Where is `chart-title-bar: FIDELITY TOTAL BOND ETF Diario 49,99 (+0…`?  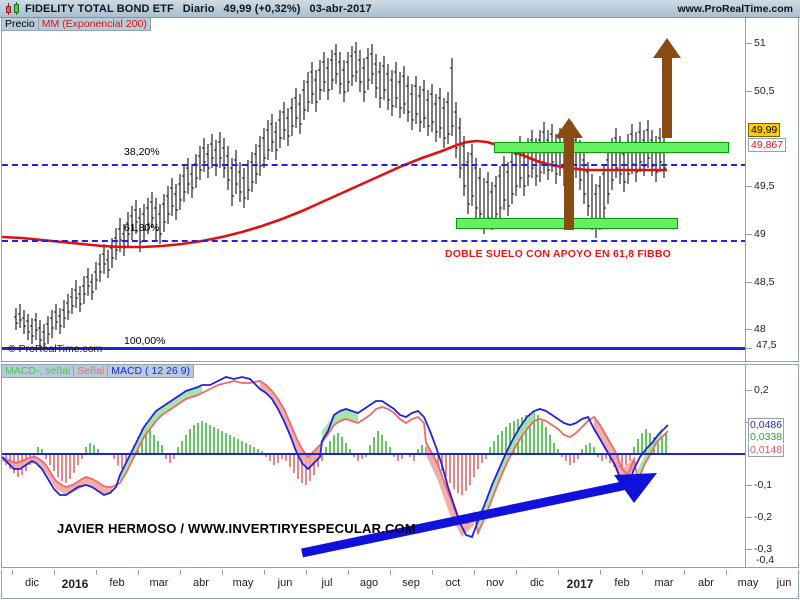 chart-title-bar: FIDELITY TOTAL BOND ETF Diario 49,99 (+0… is located at coordinates (400, 9).